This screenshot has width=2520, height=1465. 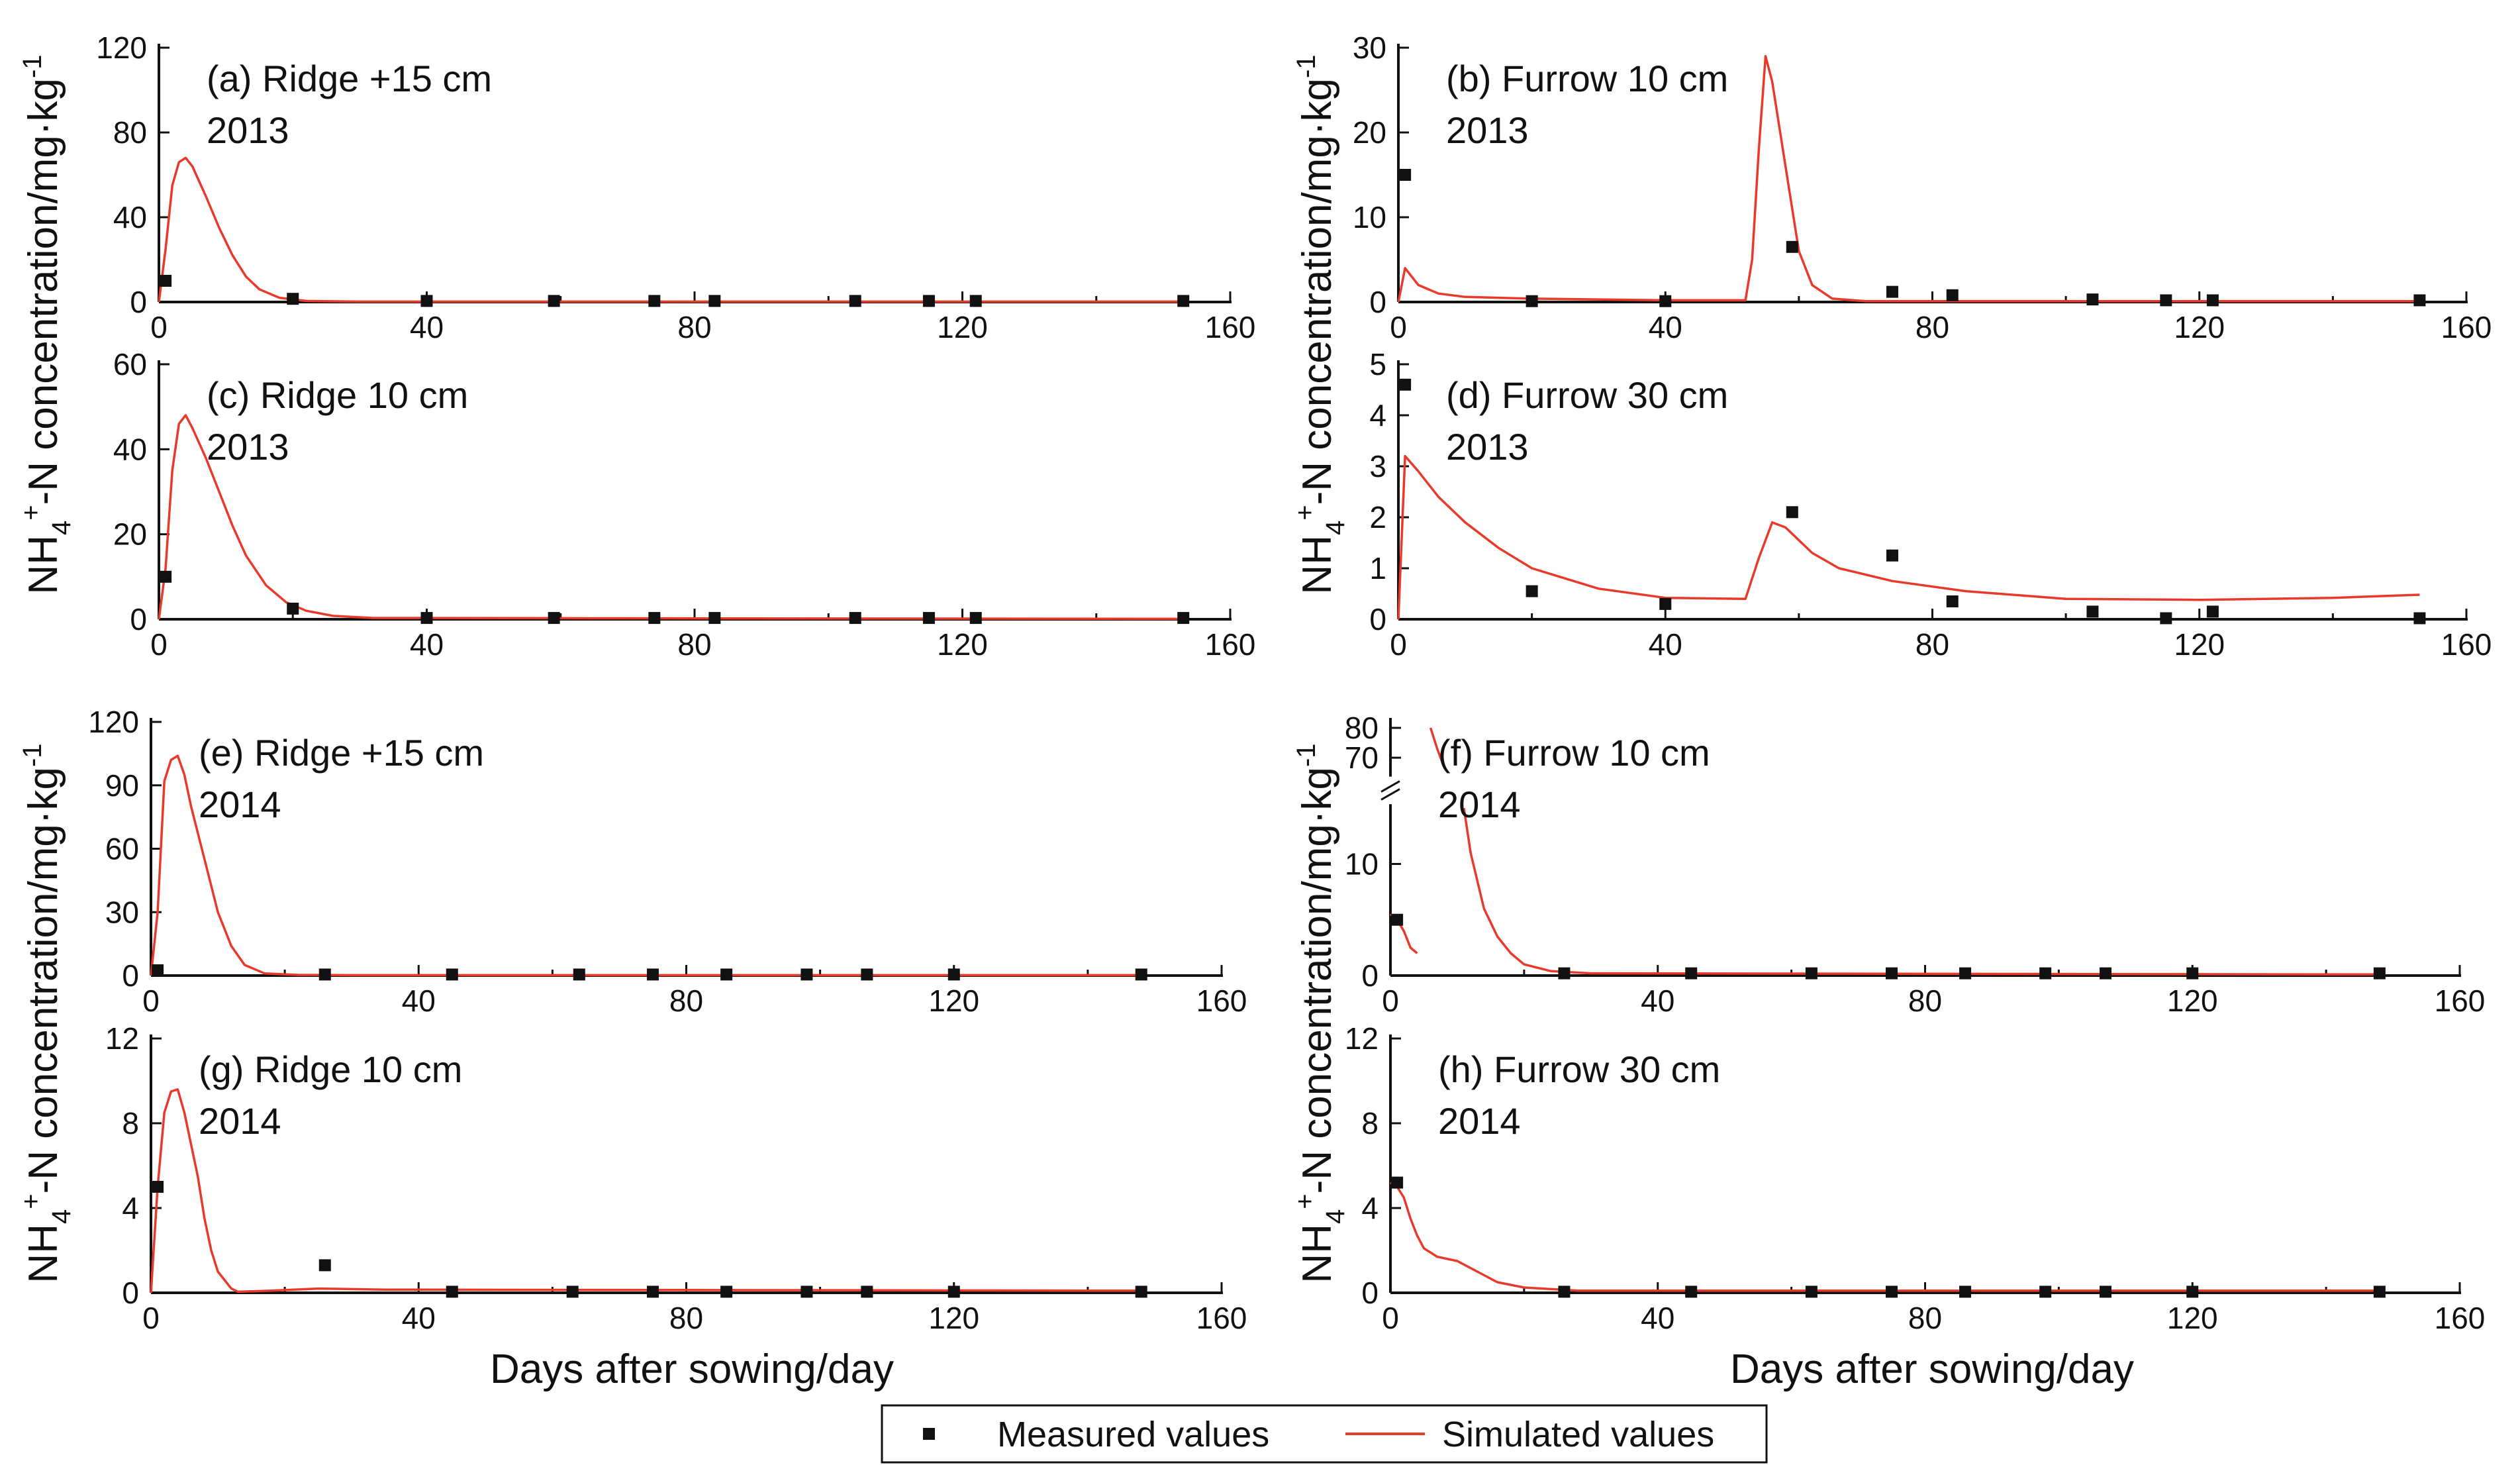 I want to click on y-axis-title-left-top: NH4+-N concentration/mg·kg-1, so click(x=46, y=324).